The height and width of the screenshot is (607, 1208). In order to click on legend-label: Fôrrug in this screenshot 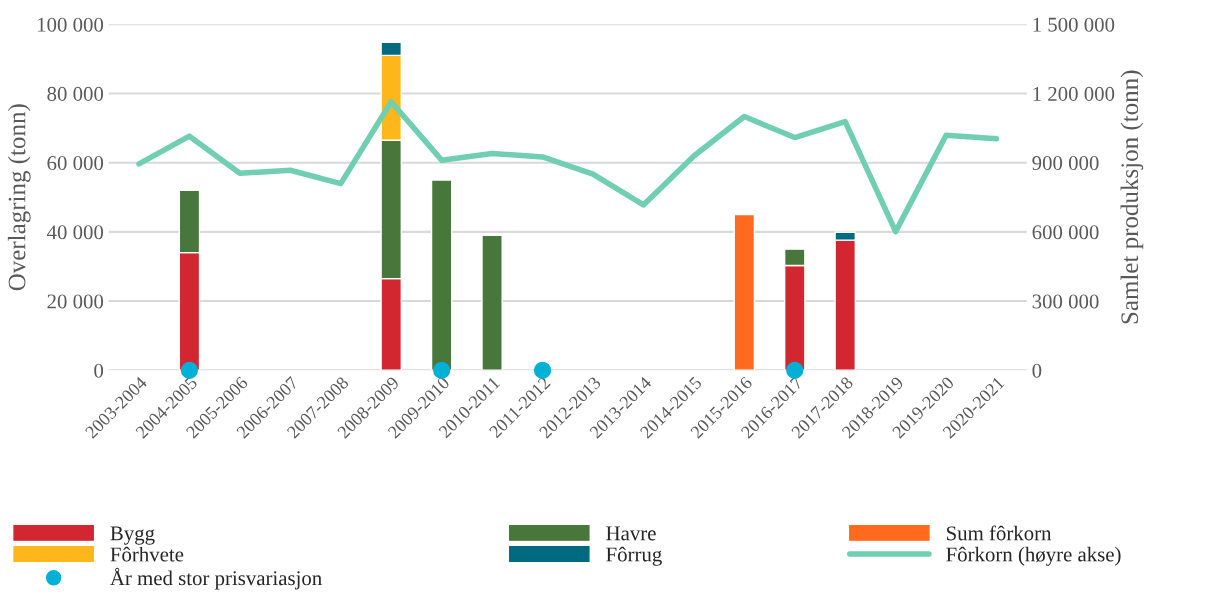, I will do `click(634, 556)`.